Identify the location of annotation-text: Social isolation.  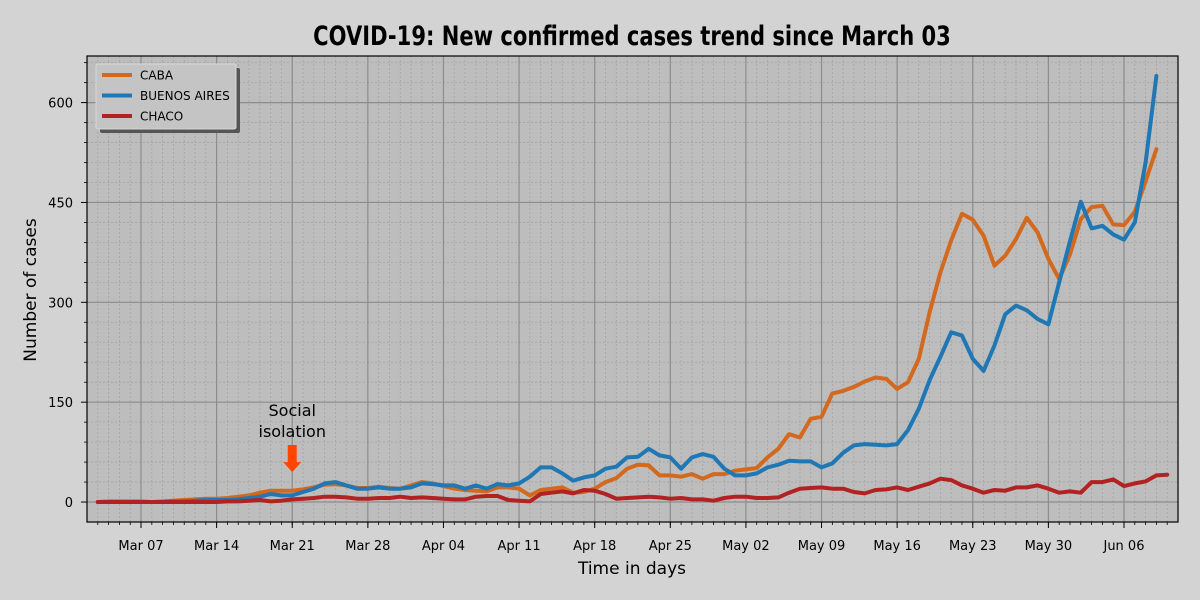
(292, 421).